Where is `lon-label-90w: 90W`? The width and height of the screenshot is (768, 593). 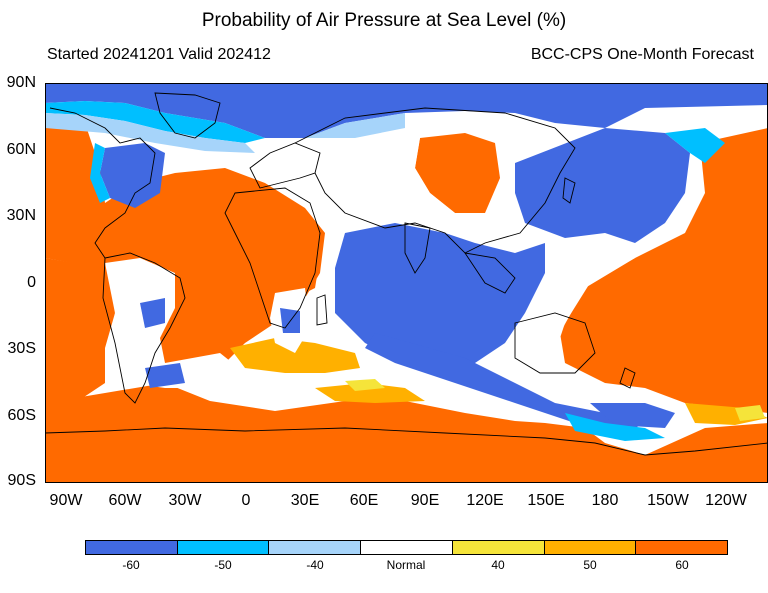
lon-label-90w: 90W is located at coordinates (66, 500).